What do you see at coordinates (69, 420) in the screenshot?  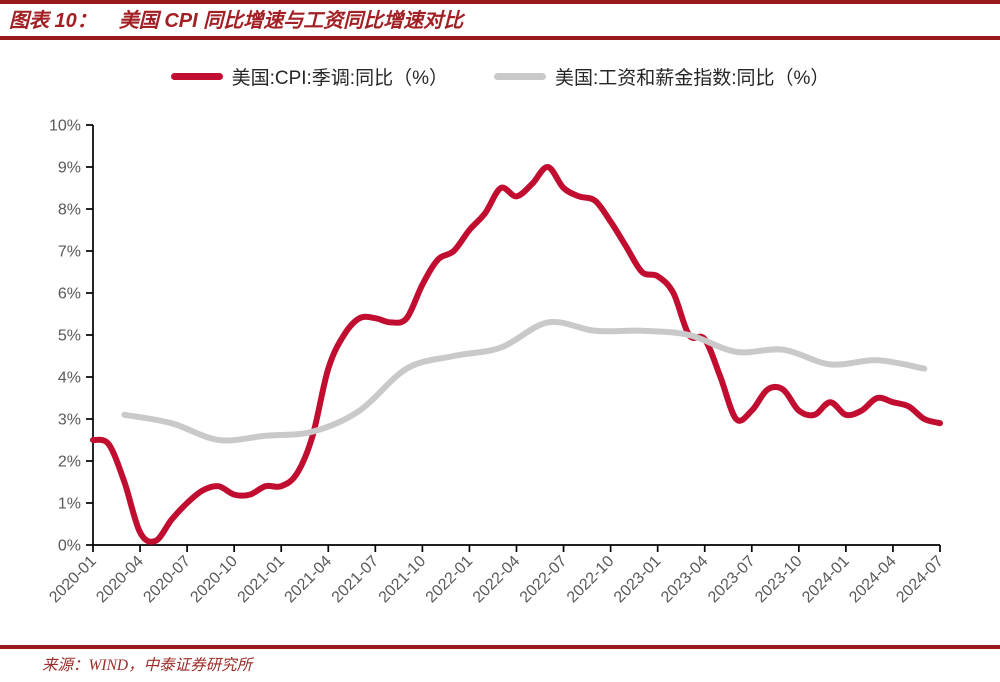 I see `y-tick-label: 3%` at bounding box center [69, 420].